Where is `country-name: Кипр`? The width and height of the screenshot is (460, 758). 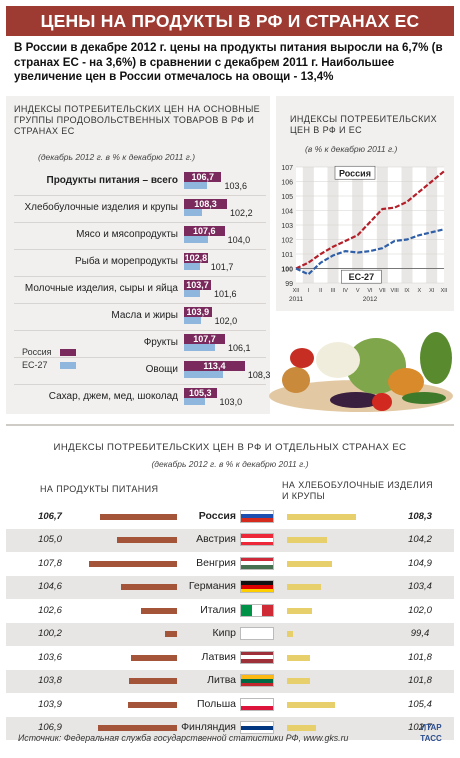
country-name: Кипр is located at coordinates (224, 633).